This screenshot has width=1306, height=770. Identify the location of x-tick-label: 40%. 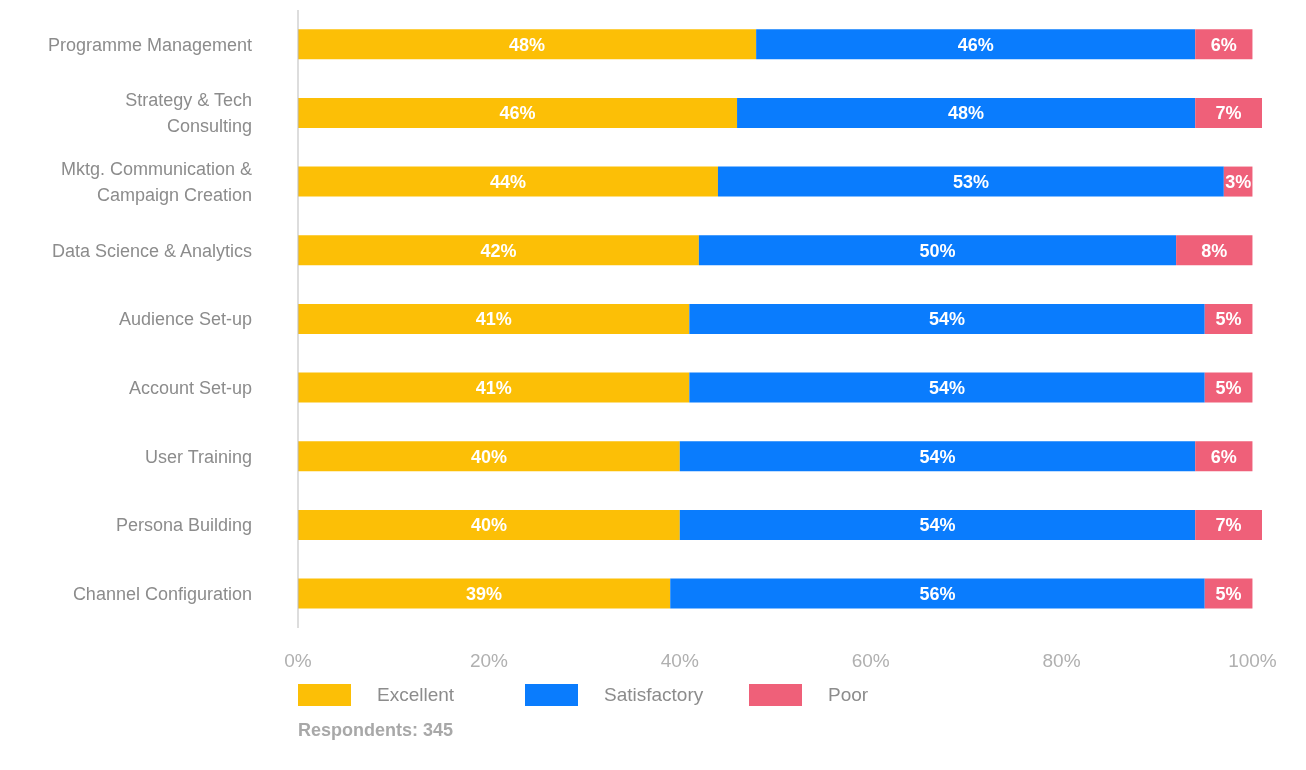
(679, 661).